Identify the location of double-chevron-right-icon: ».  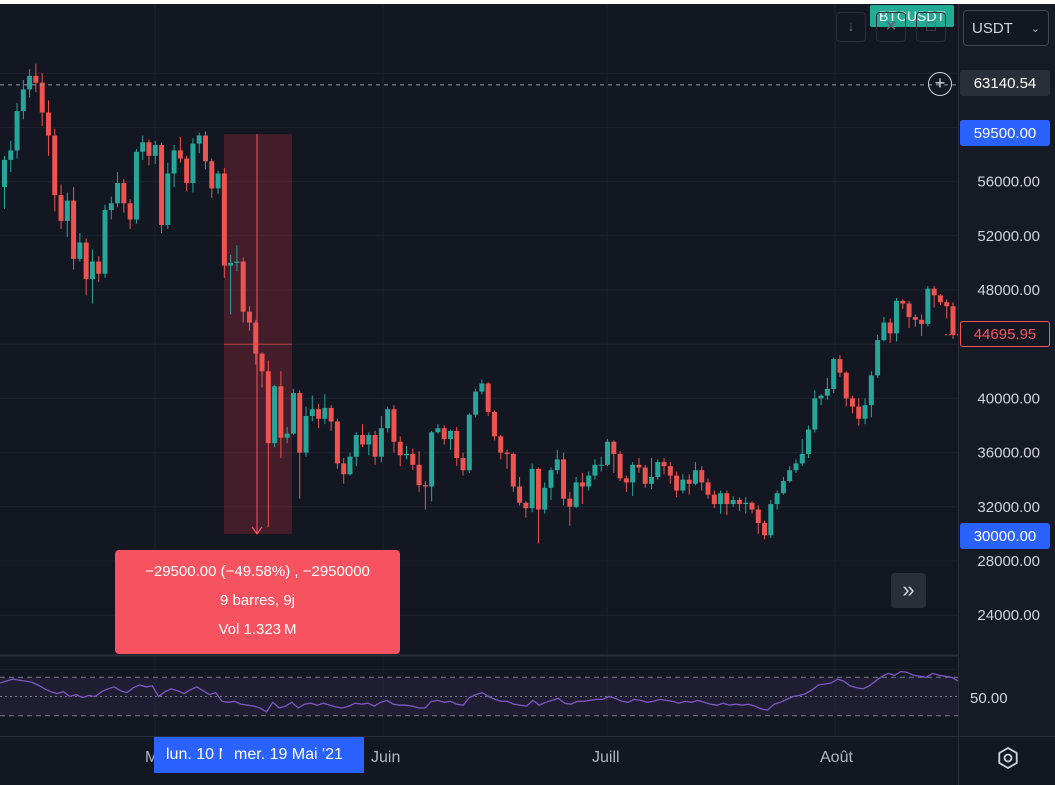
(908, 590).